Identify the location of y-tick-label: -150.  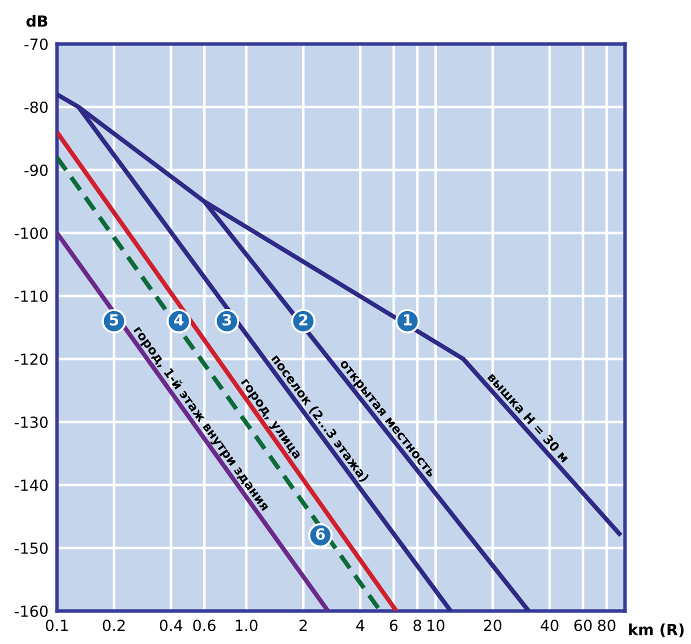
(31, 548).